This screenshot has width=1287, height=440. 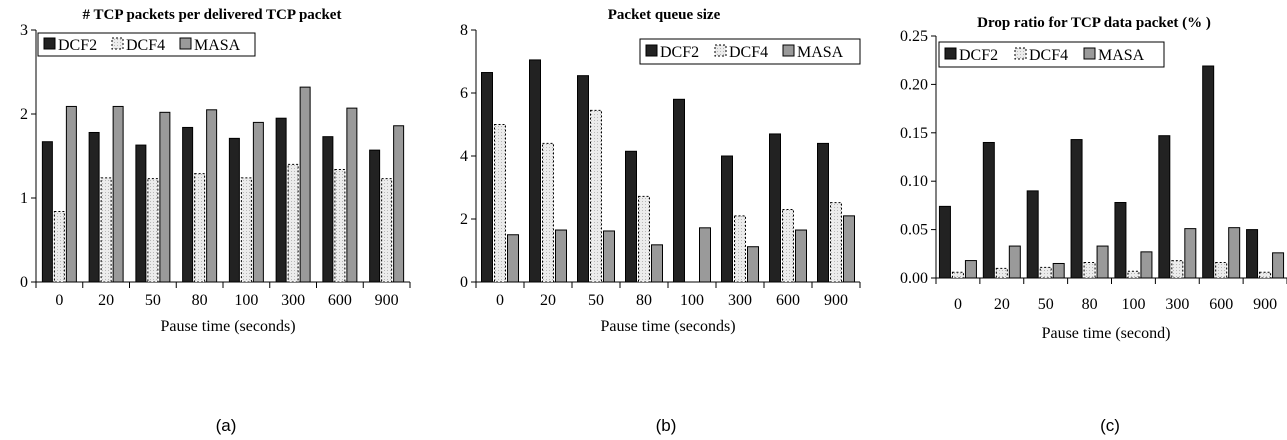 What do you see at coordinates (914, 181) in the screenshot?
I see `y-tick-label-c: 0.10` at bounding box center [914, 181].